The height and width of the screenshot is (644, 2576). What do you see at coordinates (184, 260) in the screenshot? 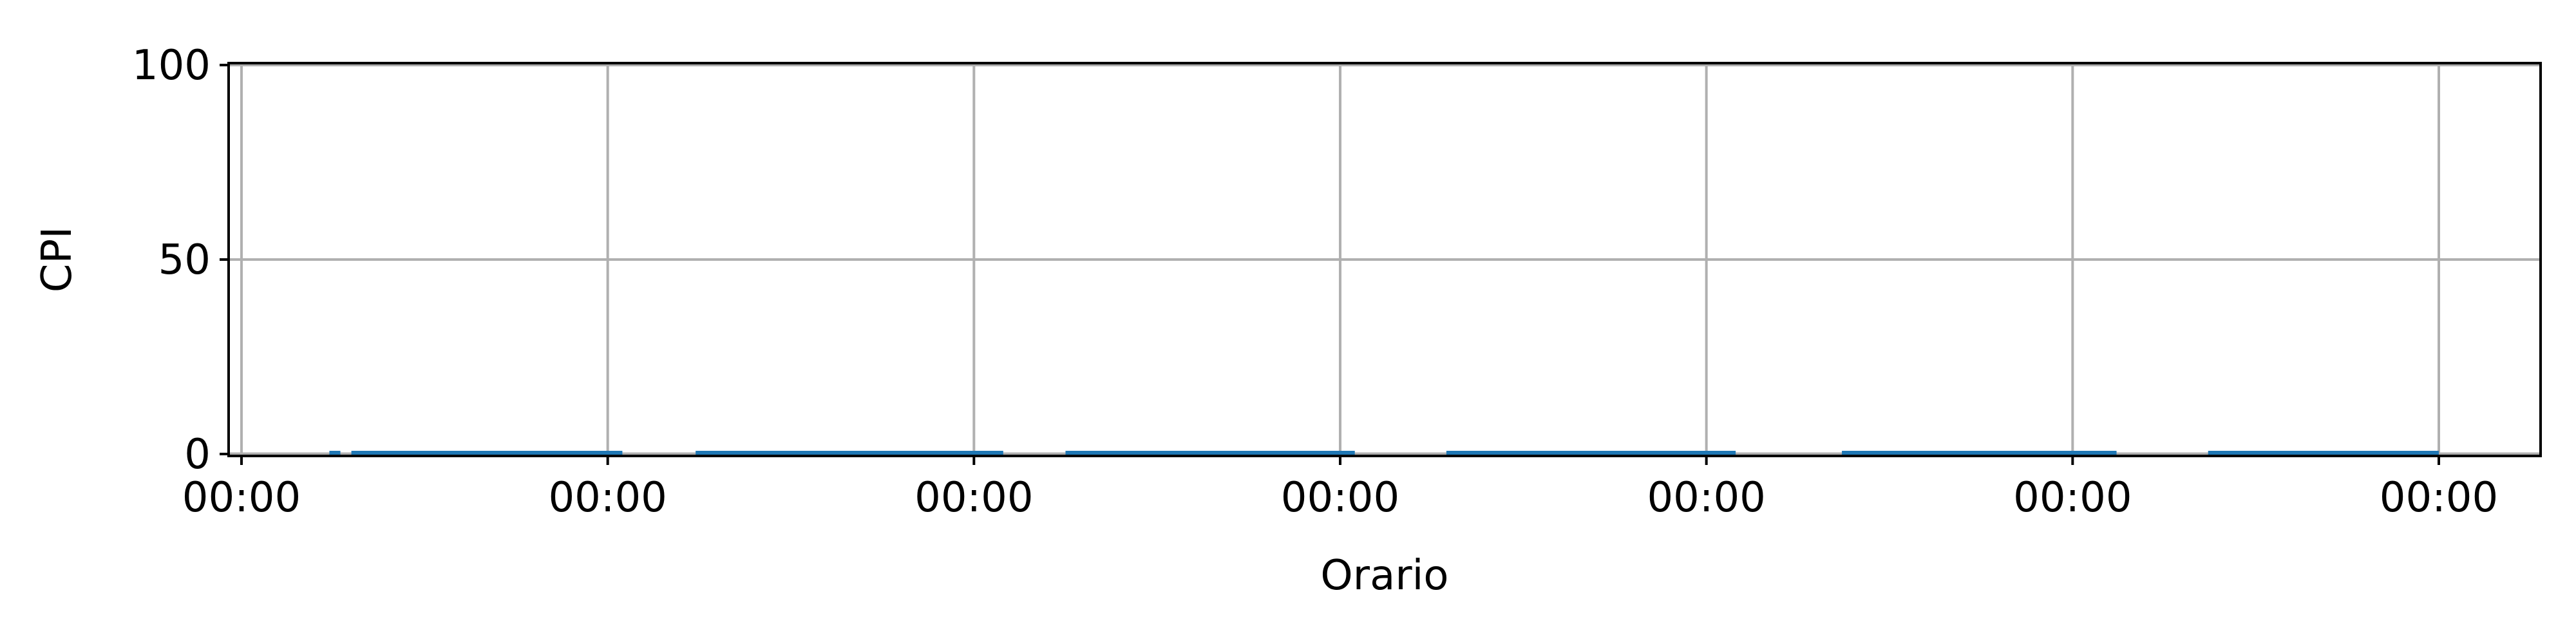
I see `y-tick-label: 50` at bounding box center [184, 260].